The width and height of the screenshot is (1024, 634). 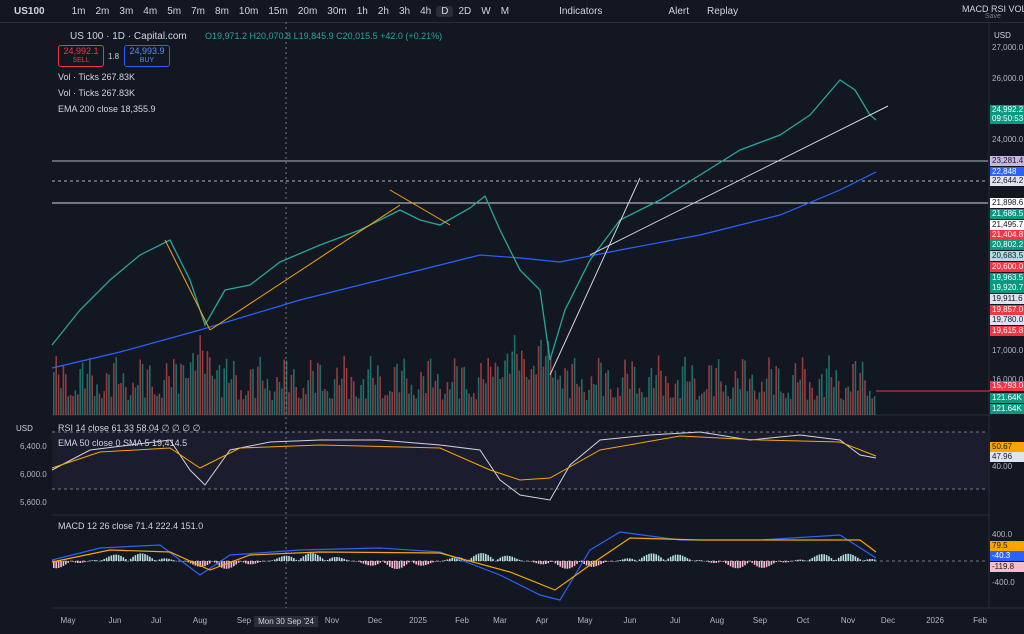 What do you see at coordinates (722, 11) in the screenshot?
I see `replay-button: Replay` at bounding box center [722, 11].